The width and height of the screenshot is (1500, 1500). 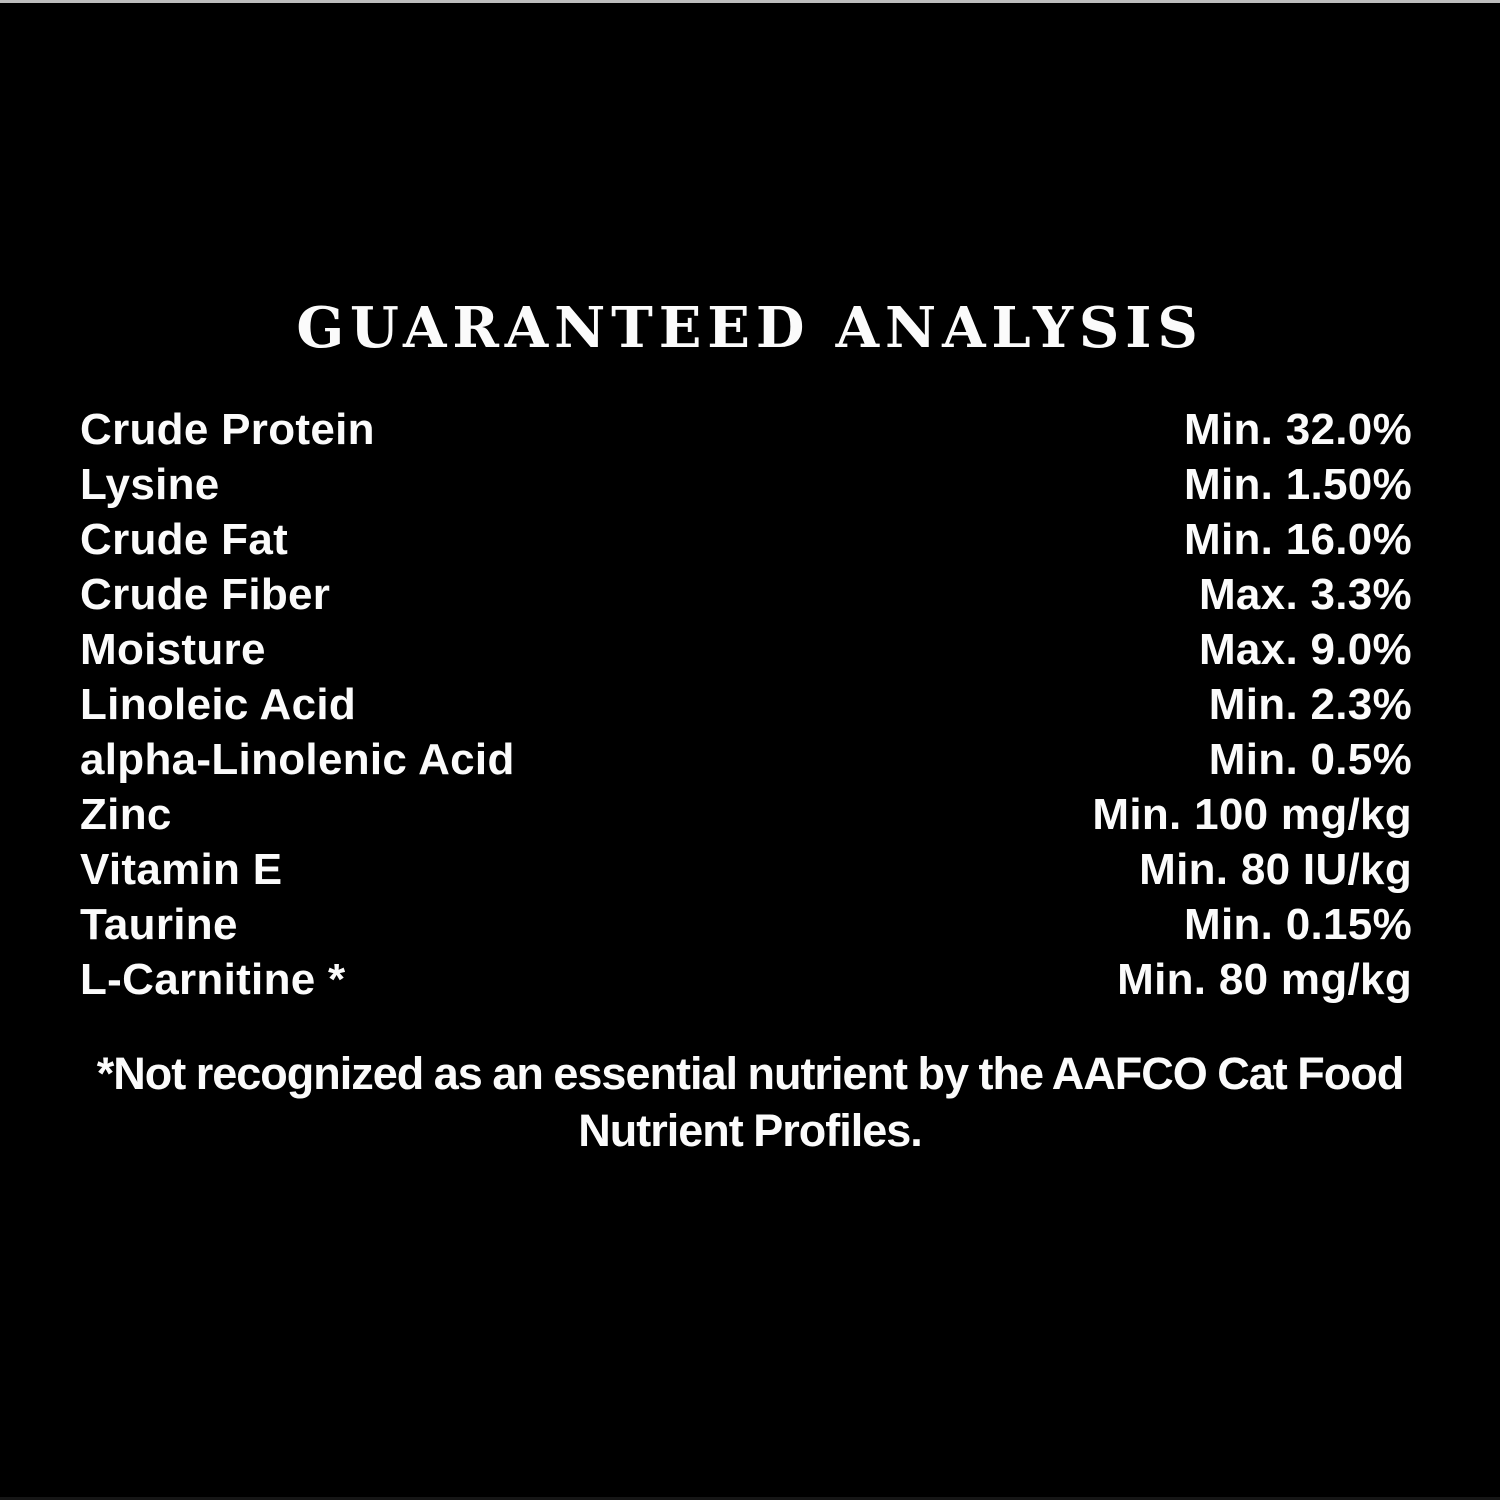 What do you see at coordinates (750, 328) in the screenshot?
I see `page-title: GUARANTEED ANALYSIS` at bounding box center [750, 328].